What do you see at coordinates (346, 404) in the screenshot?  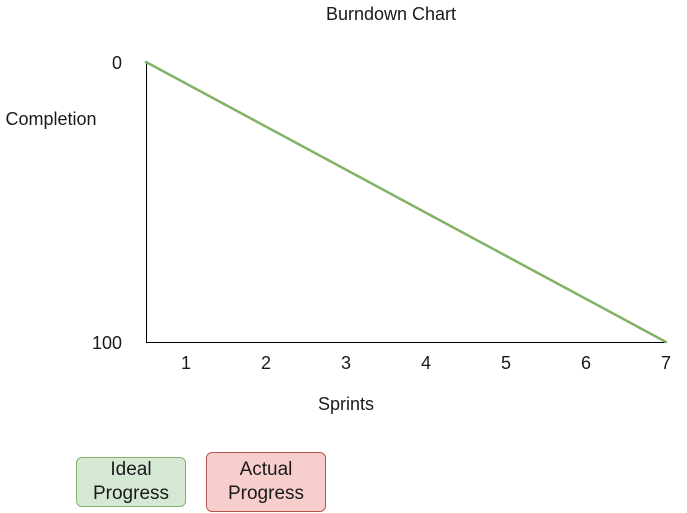 I see `x-axis-label: Sprints` at bounding box center [346, 404].